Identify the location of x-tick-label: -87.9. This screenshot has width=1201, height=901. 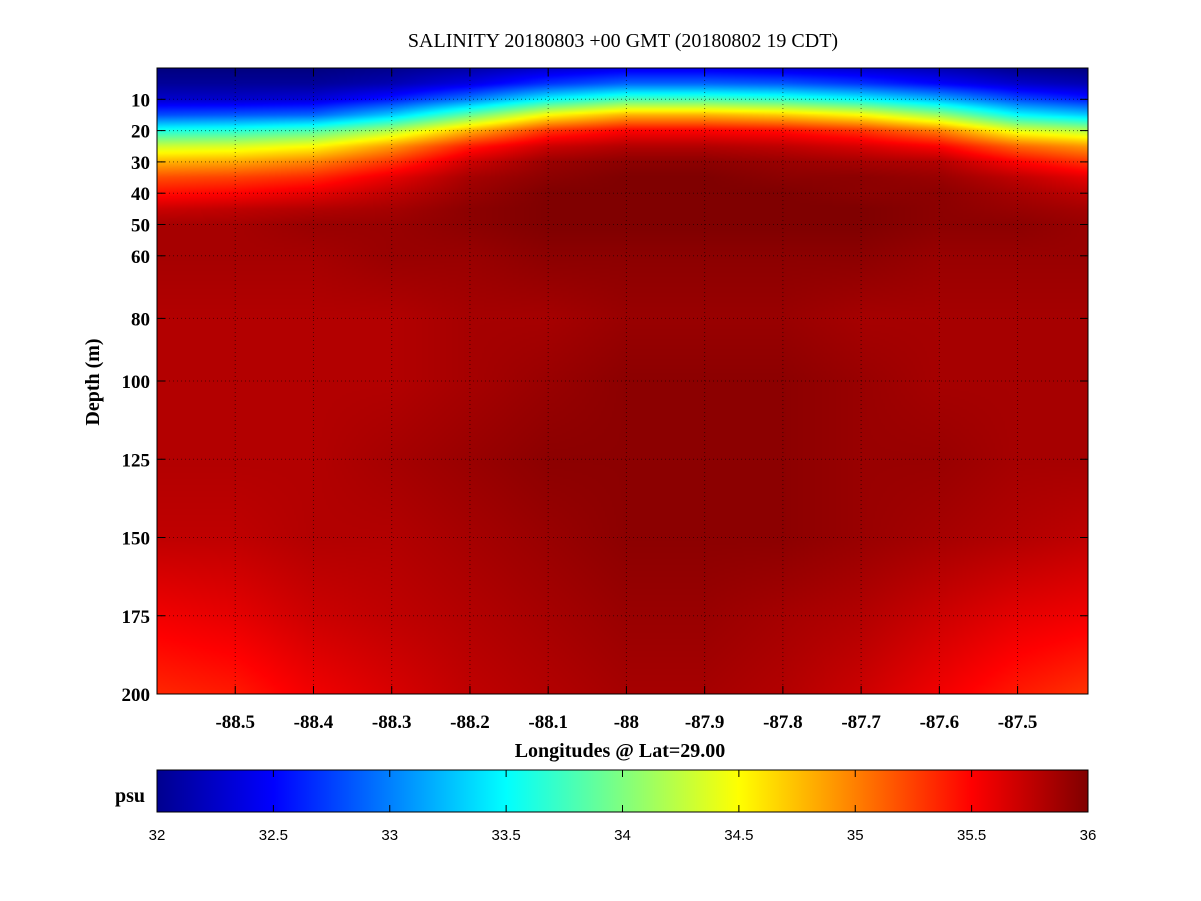
(705, 722).